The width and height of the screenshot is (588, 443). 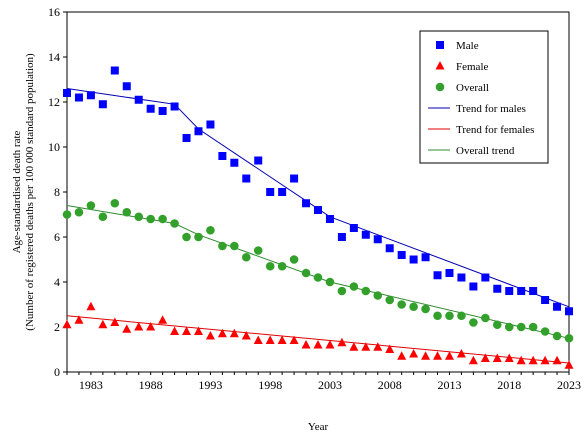 I want to click on y-axis: 0 2 4 6 8 10 12 14 16, so click(x=57, y=192).